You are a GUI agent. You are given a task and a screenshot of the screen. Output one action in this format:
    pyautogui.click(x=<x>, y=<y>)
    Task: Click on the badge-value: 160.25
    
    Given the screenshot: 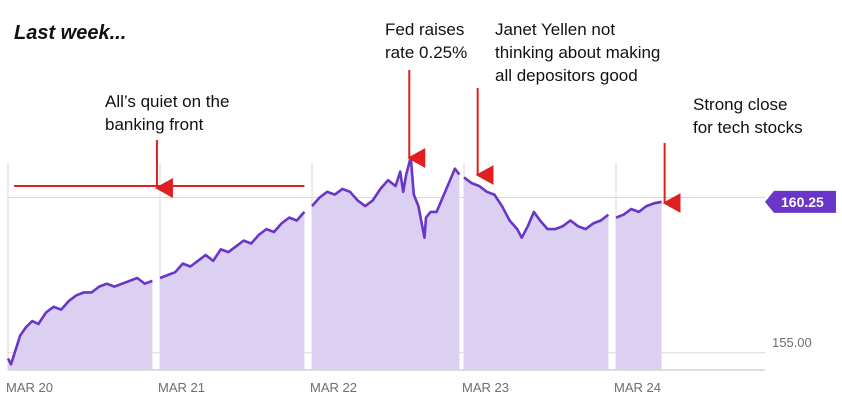 What is the action you would take?
    pyautogui.click(x=802, y=202)
    